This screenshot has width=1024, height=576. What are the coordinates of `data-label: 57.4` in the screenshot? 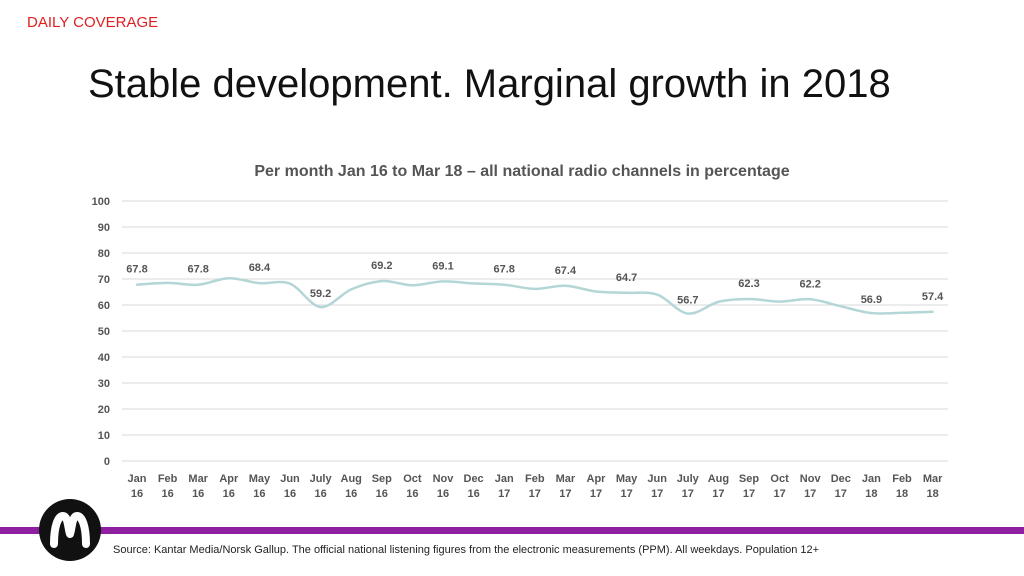 It's located at (933, 297).